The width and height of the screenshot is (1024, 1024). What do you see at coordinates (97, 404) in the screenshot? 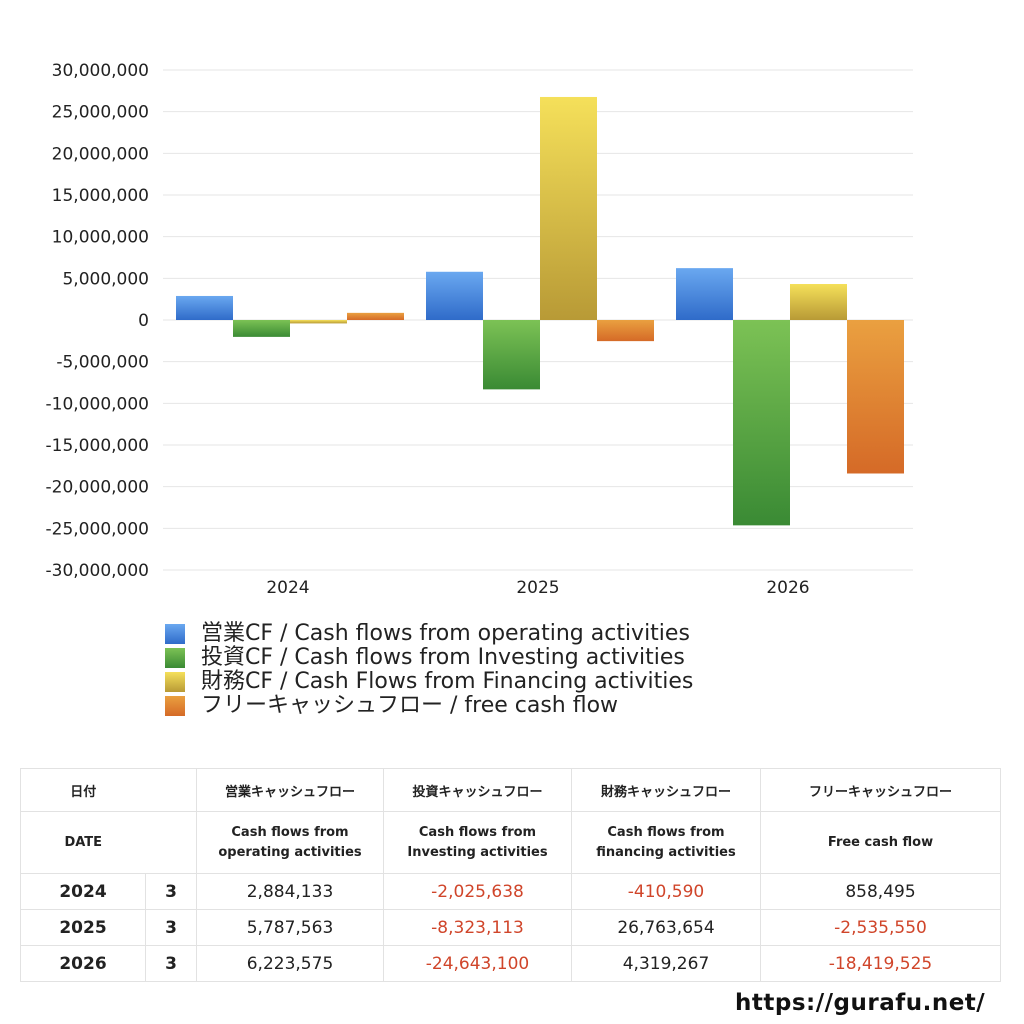
I see `y-tick-label: -10,000,000` at bounding box center [97, 404].